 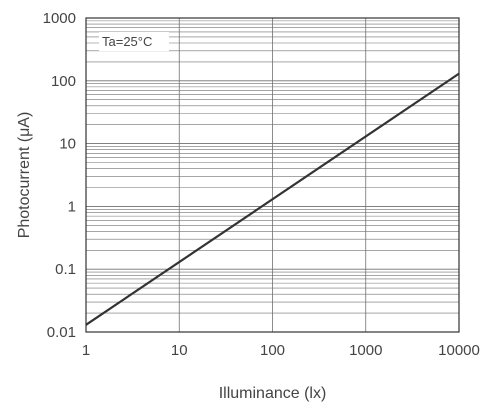 I want to click on y-tick-label: 1000, so click(x=59, y=18).